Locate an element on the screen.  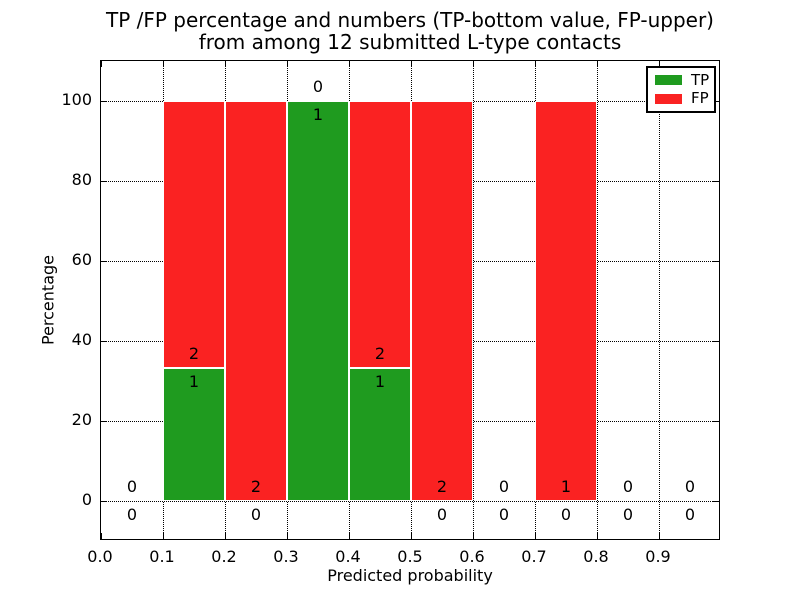
x-tick-label: 0.8 is located at coordinates (596, 556).